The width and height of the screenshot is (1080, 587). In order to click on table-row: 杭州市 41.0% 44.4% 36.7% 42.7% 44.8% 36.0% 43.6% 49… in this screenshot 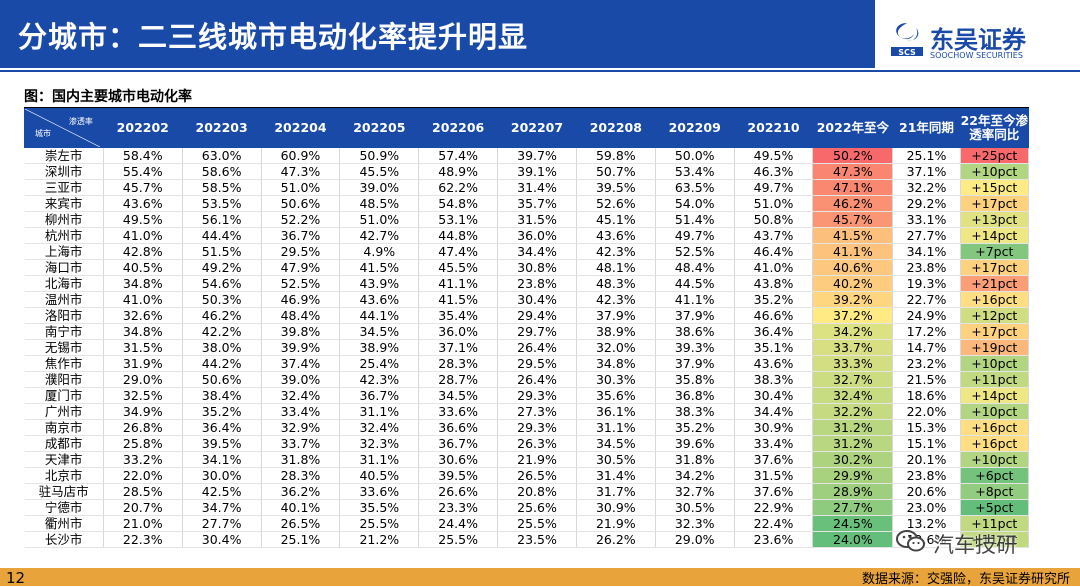, I will do `click(527, 235)`.